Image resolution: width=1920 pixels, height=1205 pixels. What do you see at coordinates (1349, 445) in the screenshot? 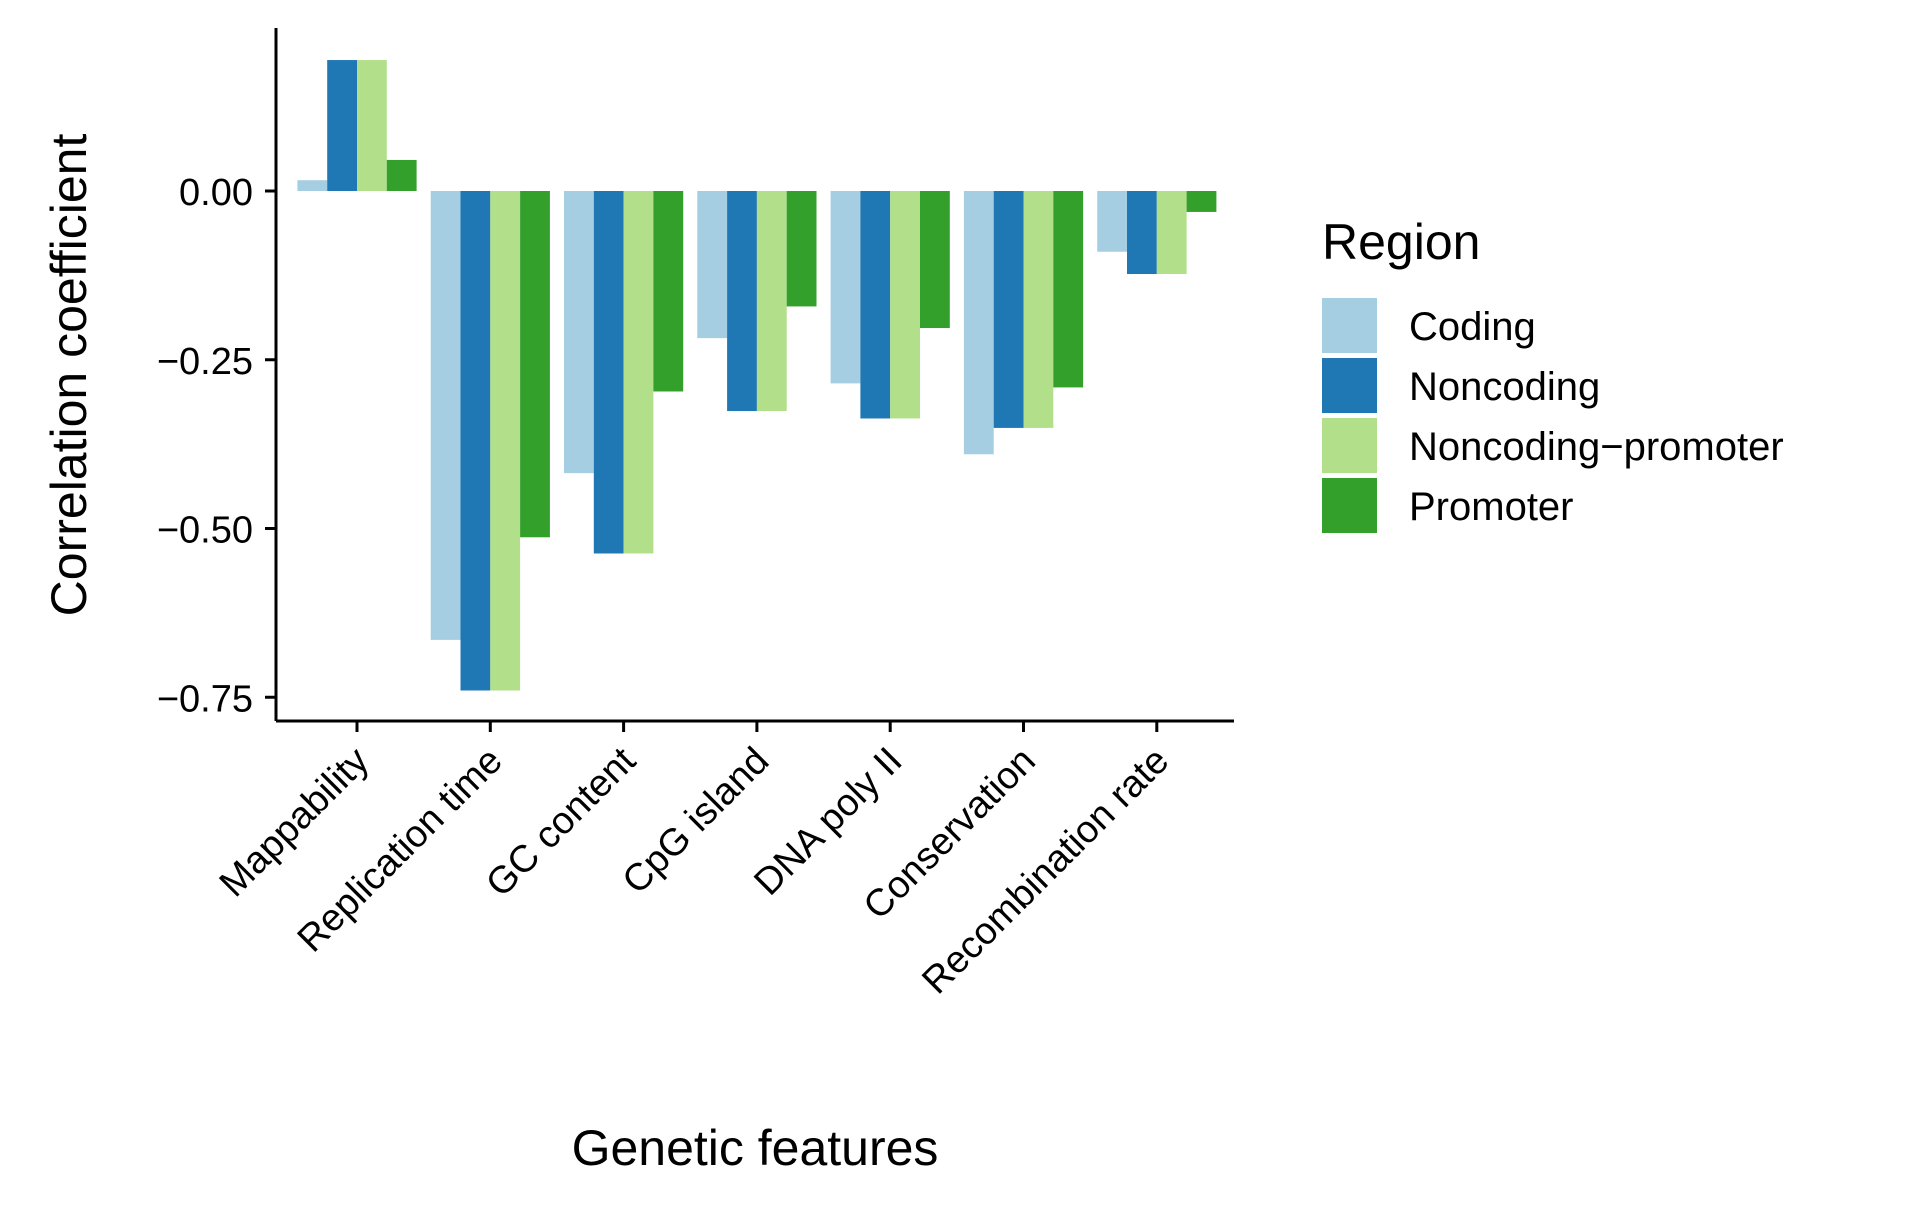
I see `legend-key-noncoding-promoter` at bounding box center [1349, 445].